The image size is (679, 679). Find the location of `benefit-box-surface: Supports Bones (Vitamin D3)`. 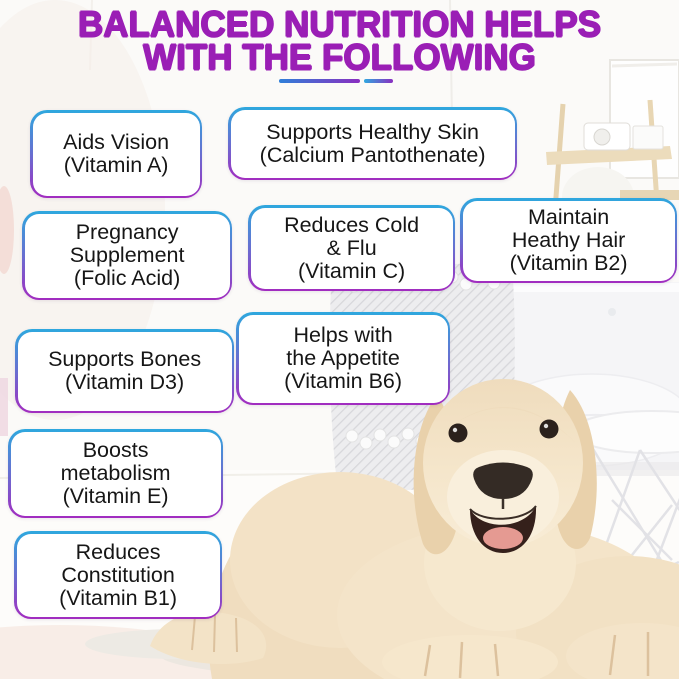

benefit-box-surface: Supports Bones (Vitamin D3) is located at coordinates (124, 371).